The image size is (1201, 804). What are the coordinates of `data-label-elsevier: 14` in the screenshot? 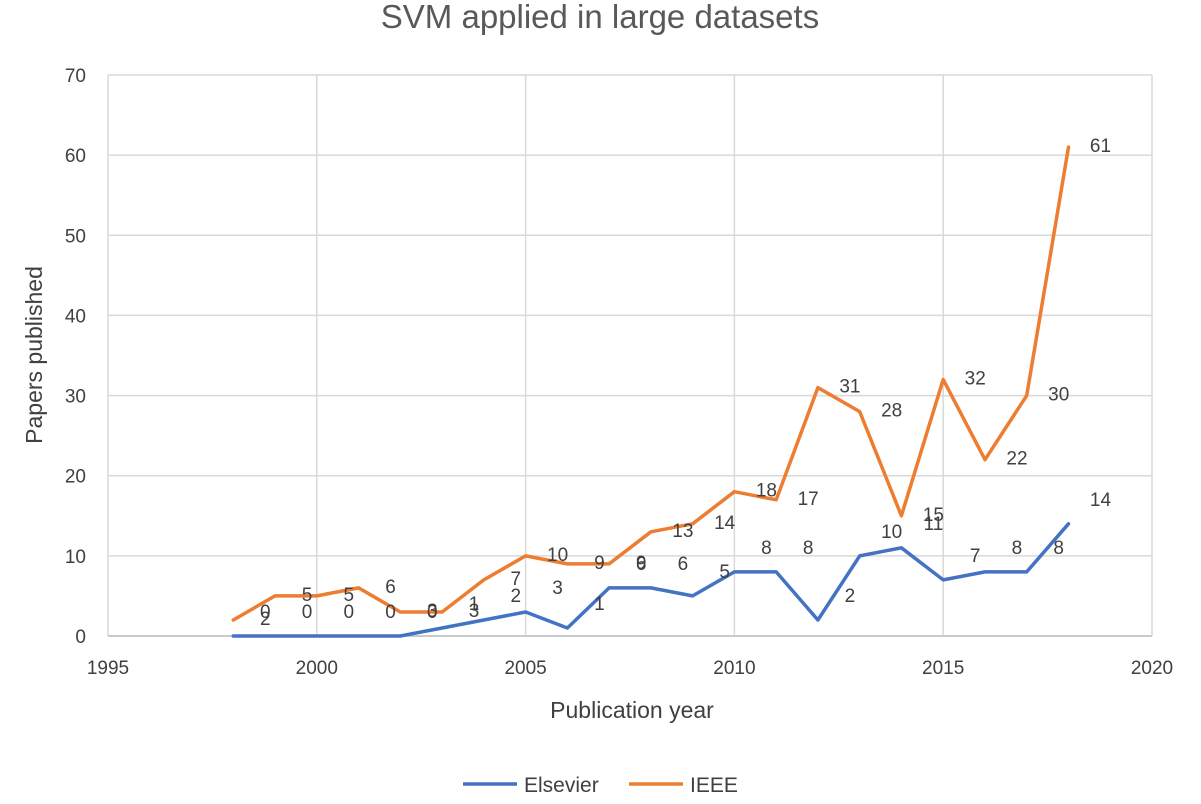 It's located at (1101, 500).